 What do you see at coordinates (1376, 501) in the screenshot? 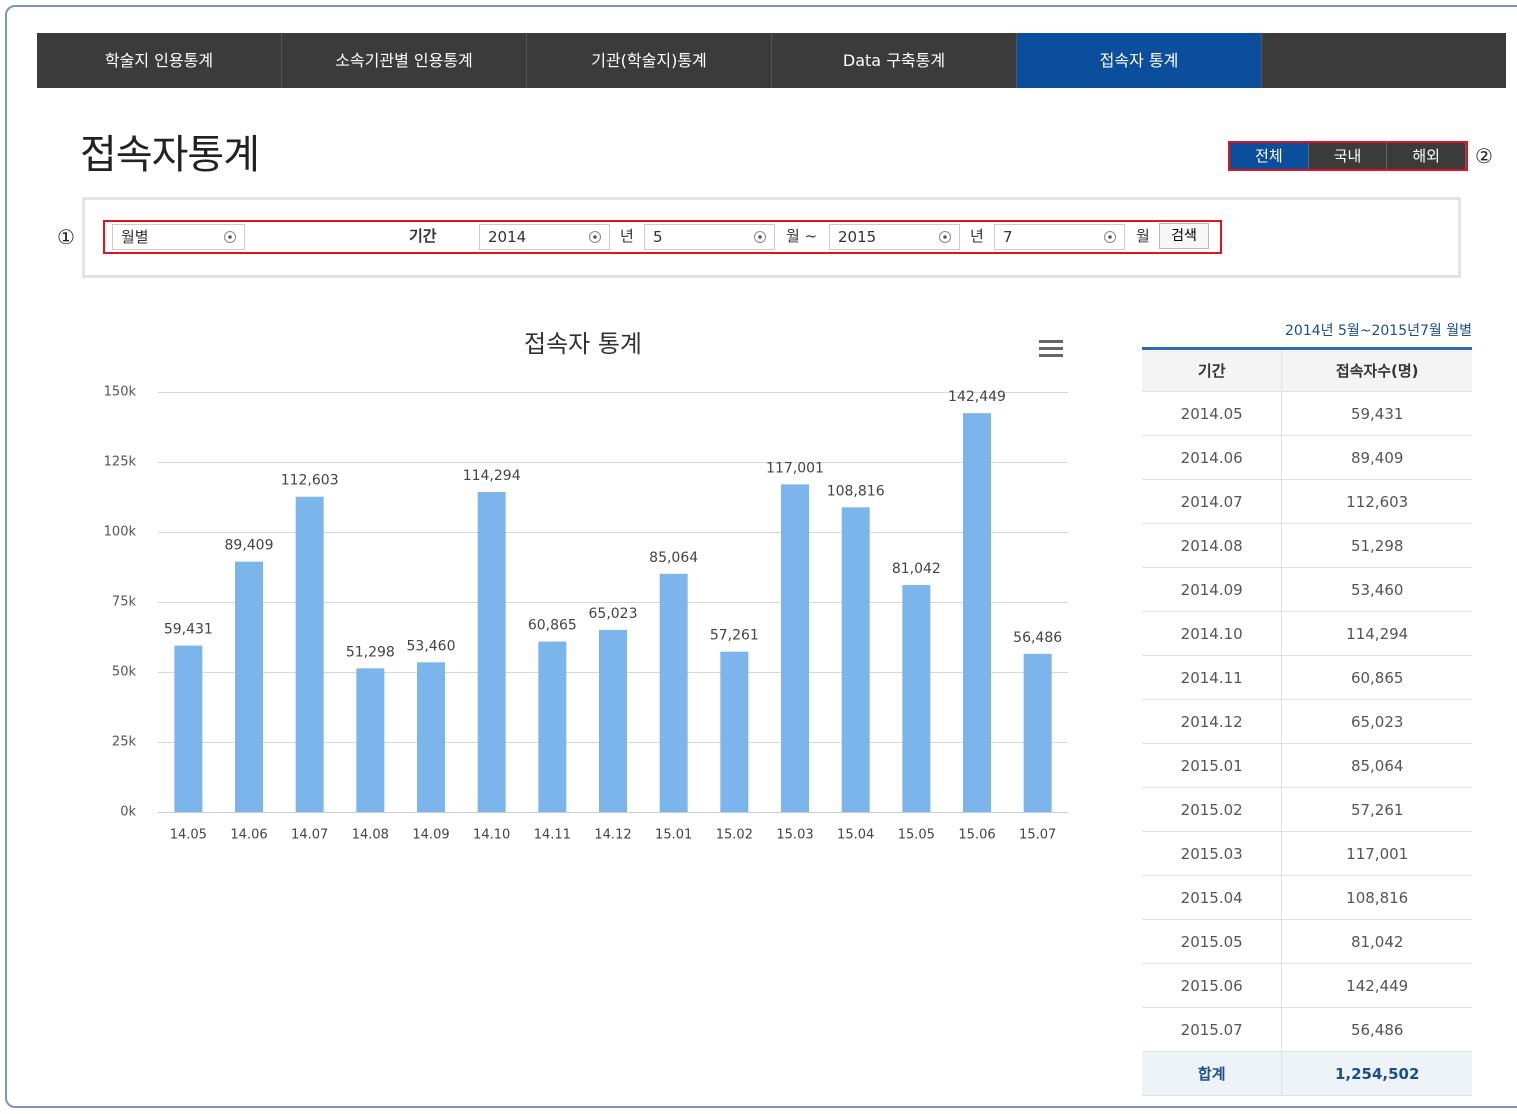
I see `table-cell: 112,603` at bounding box center [1376, 501].